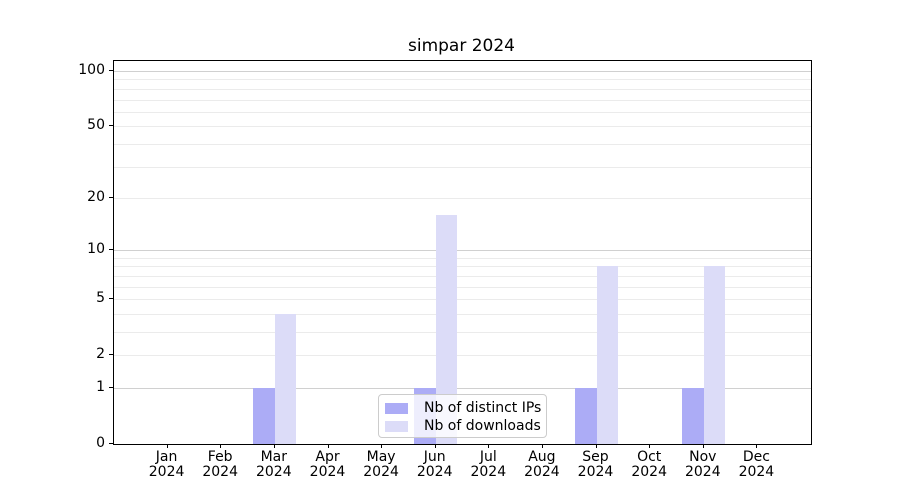  Describe the element at coordinates (649, 464) in the screenshot. I see `x-tick-label: Oct 2024` at that location.